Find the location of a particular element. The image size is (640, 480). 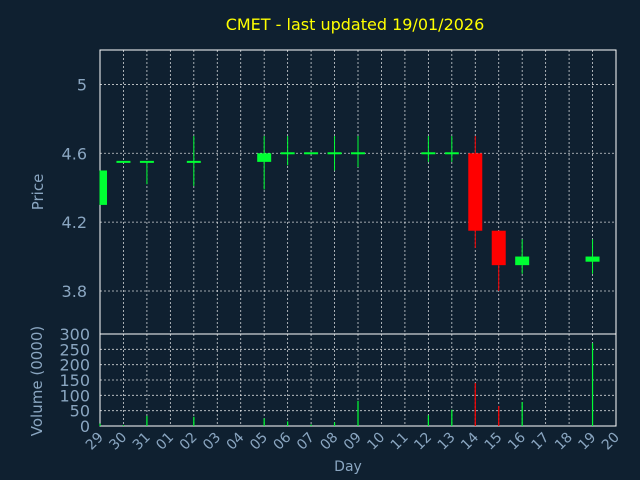

volume-tick-label: 150 is located at coordinates (74, 380).